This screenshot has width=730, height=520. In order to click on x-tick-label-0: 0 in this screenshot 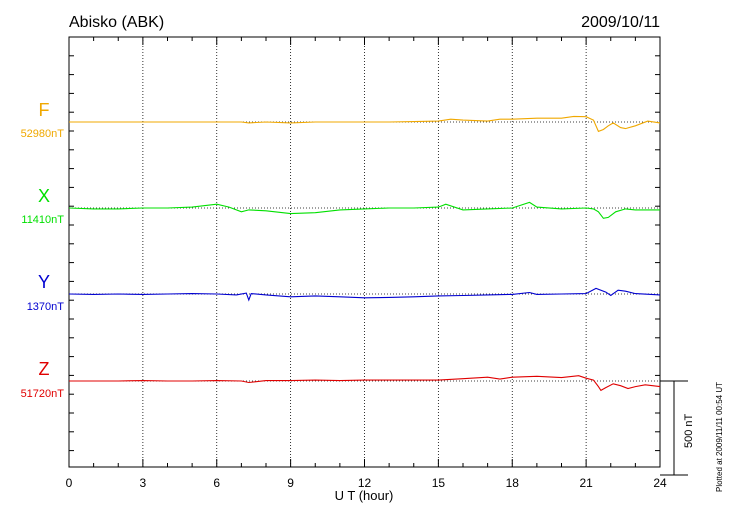, I will do `click(69, 483)`.